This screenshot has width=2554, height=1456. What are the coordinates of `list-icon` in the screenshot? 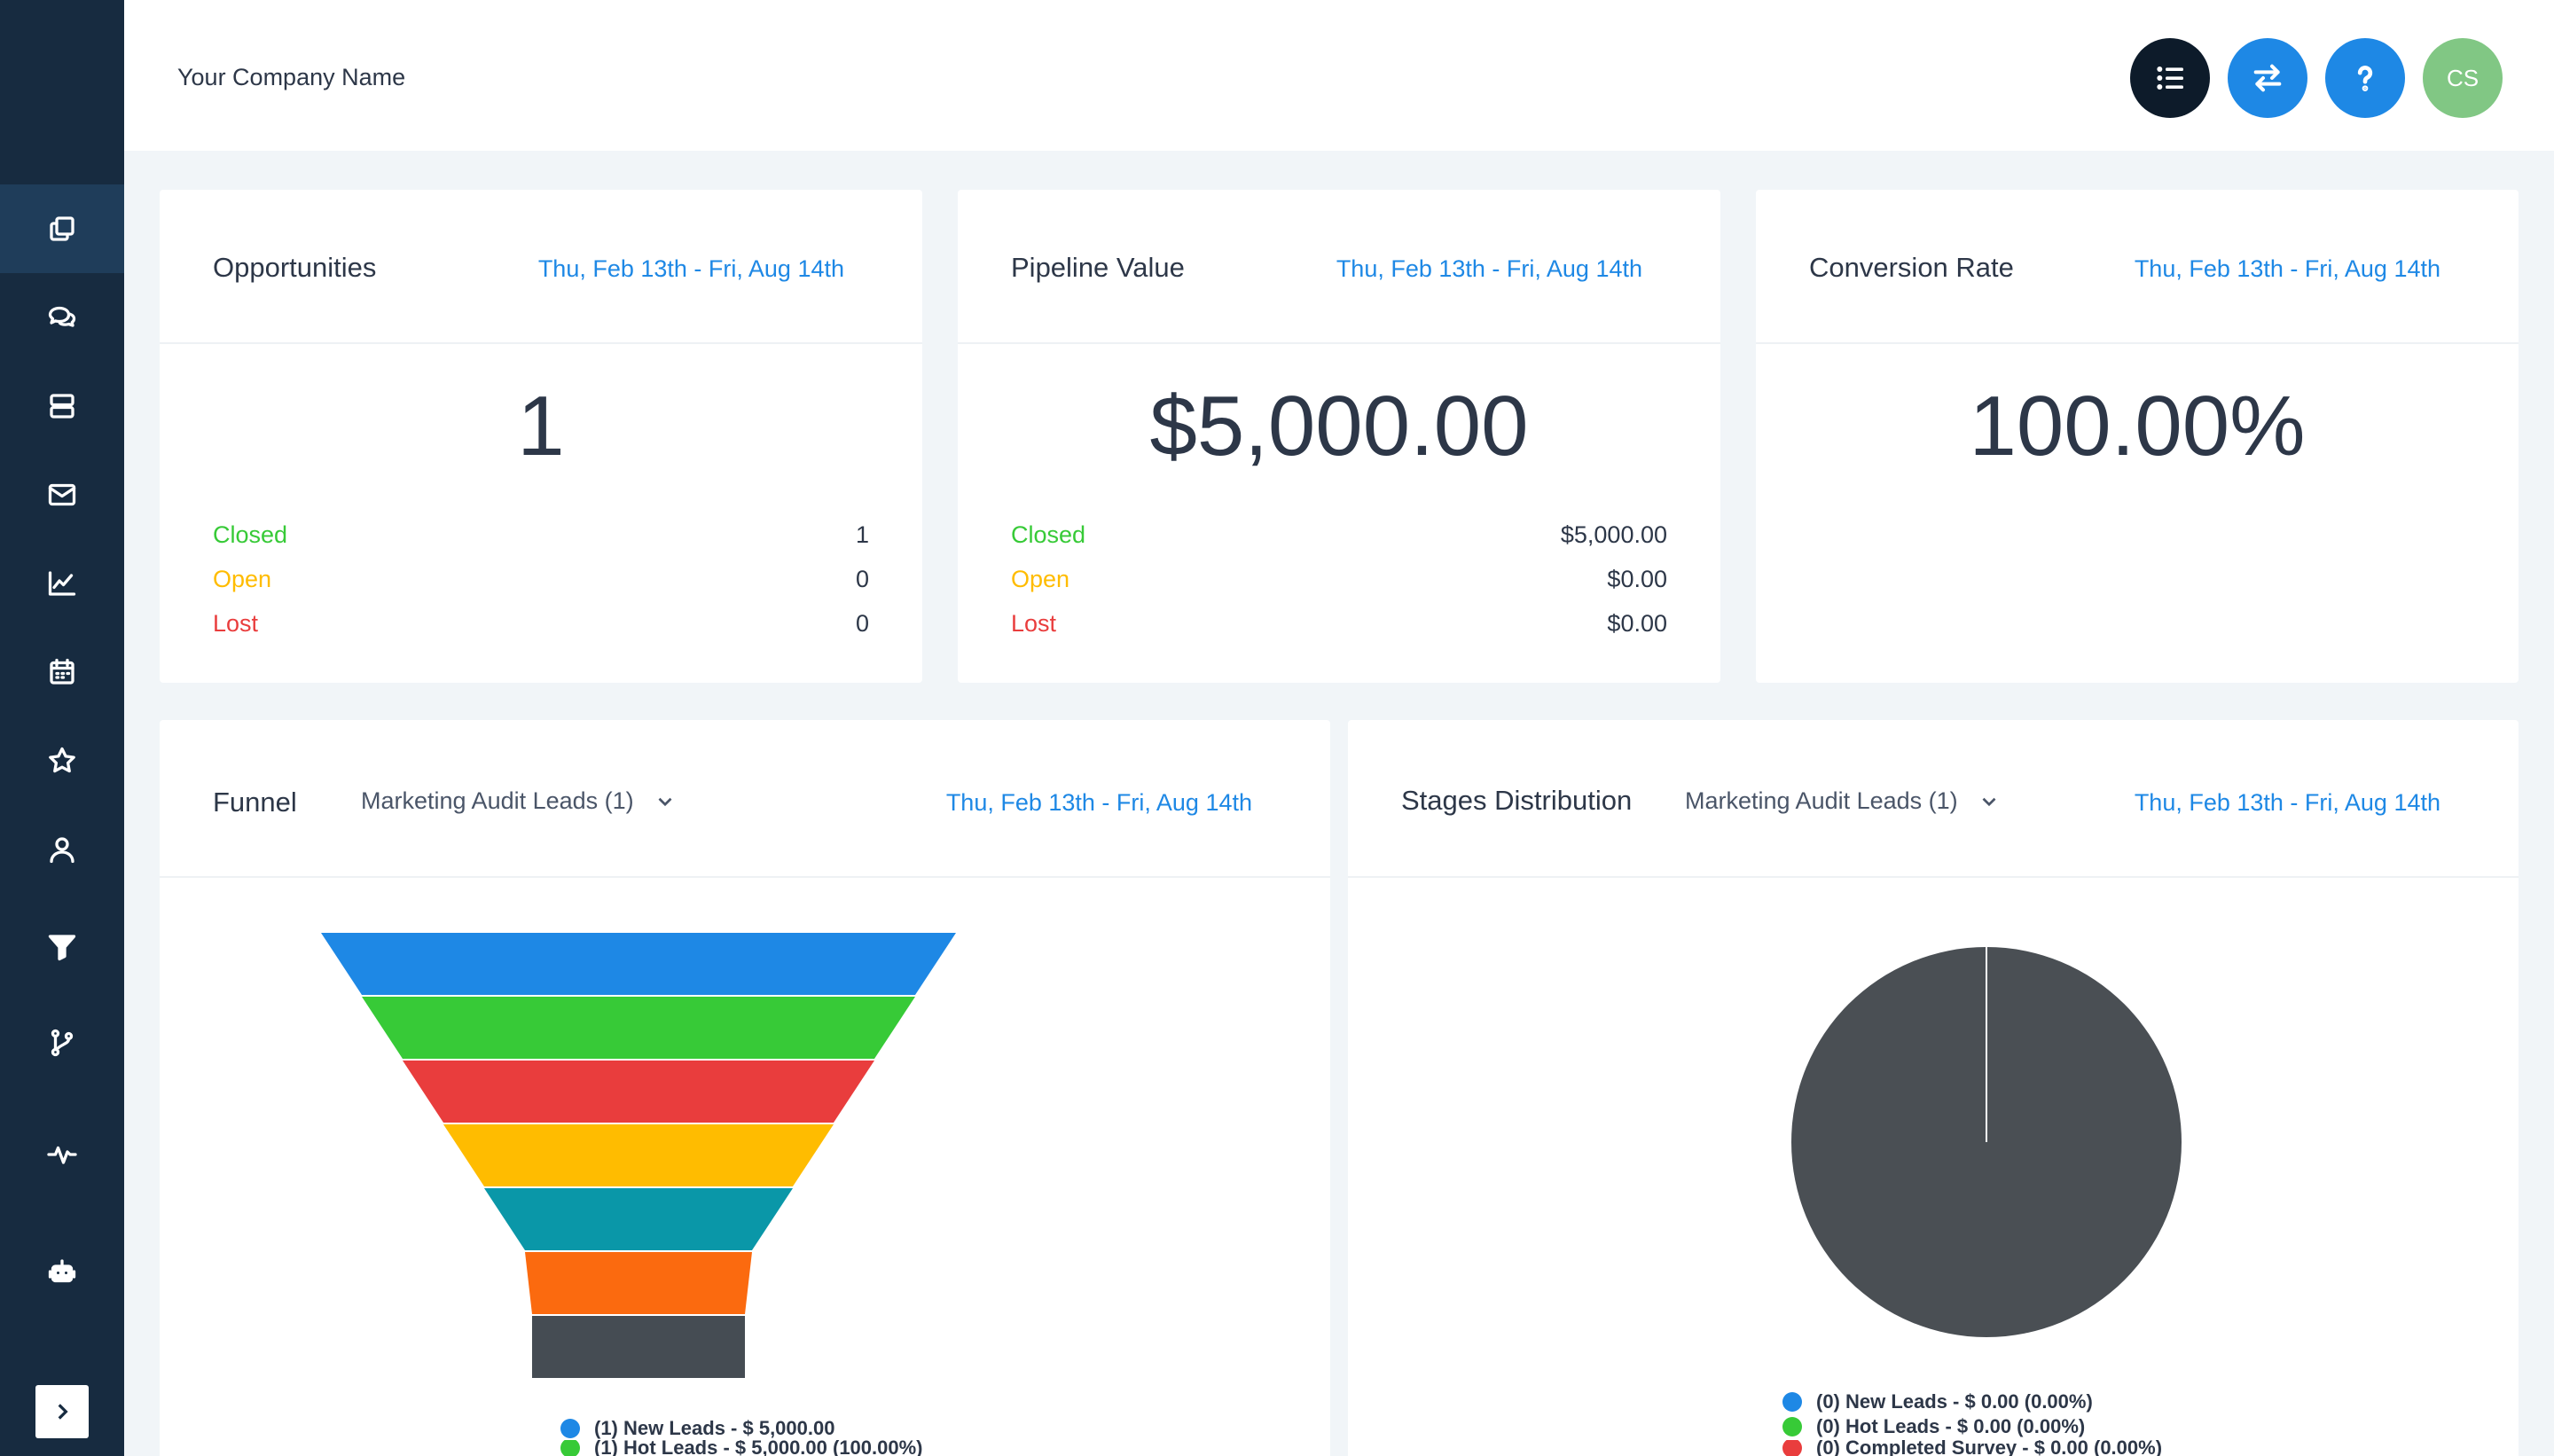 It's located at (2170, 78).